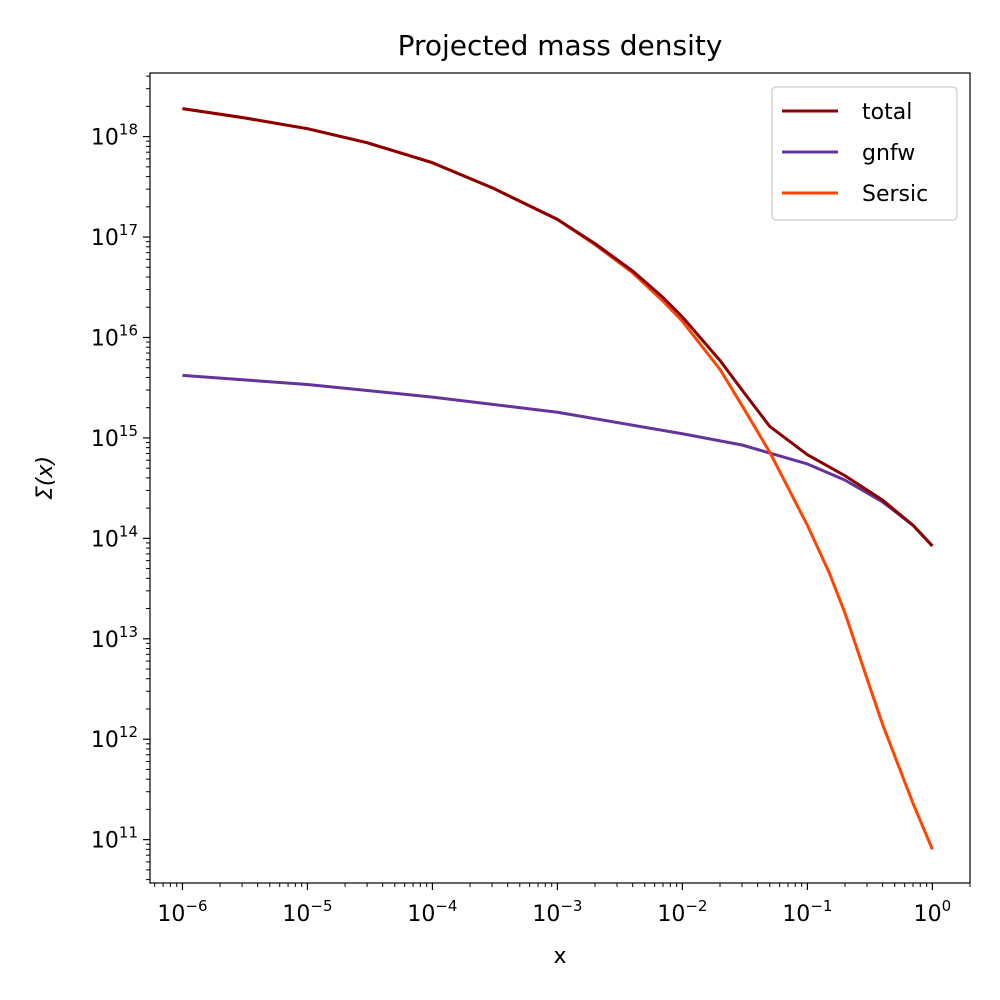 The image size is (1000, 1000). Describe the element at coordinates (947, 906) in the screenshot. I see `x-tick-exponent: 0` at that location.